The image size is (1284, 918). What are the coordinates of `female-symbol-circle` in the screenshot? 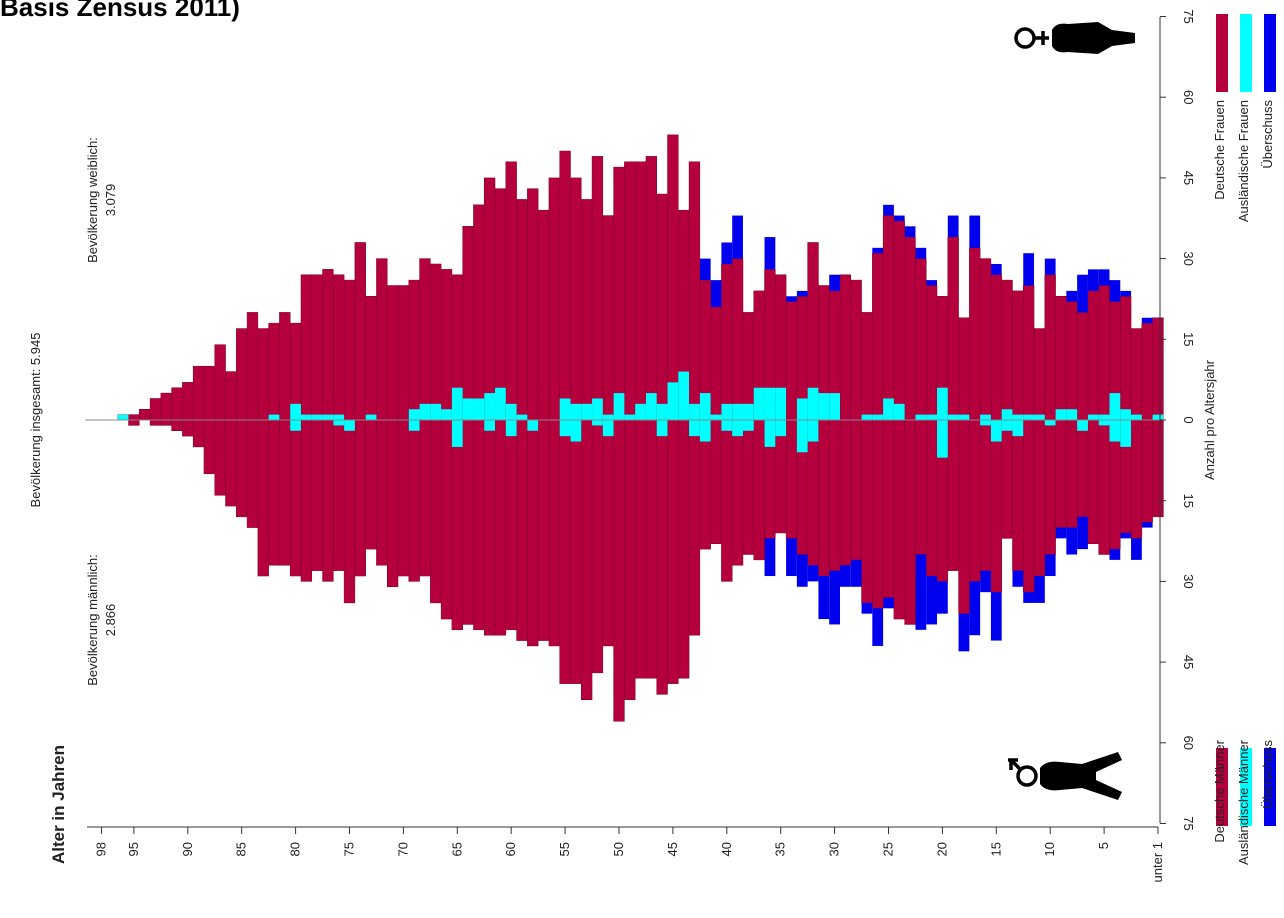 It's located at (1025, 38).